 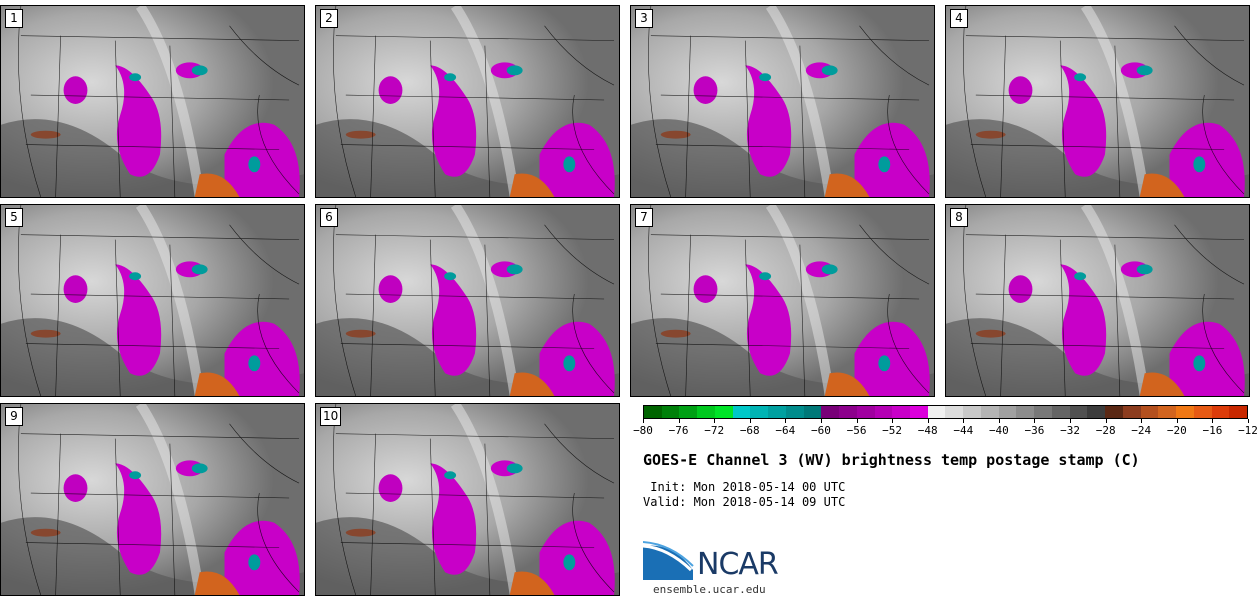 What do you see at coordinates (856, 430) in the screenshot?
I see `colorbar-tick-label: −56` at bounding box center [856, 430].